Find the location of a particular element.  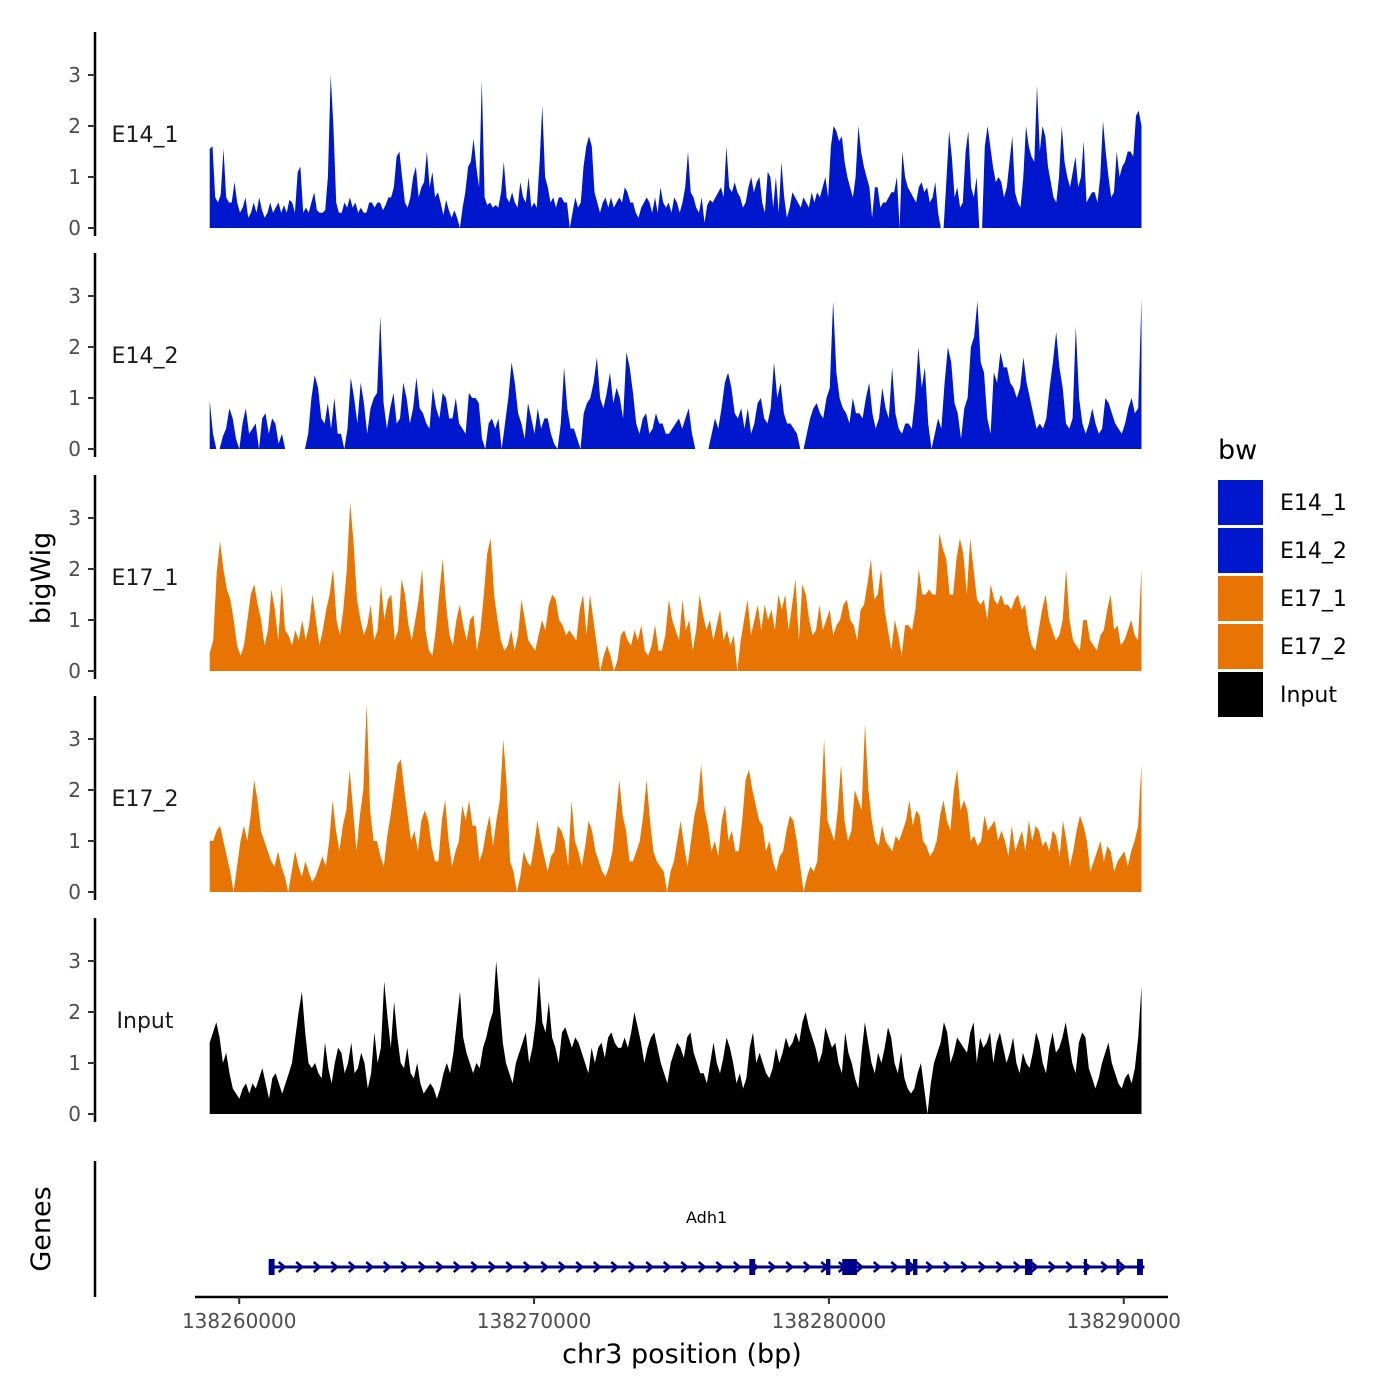

legend-label: E17_1 is located at coordinates (1313, 599).